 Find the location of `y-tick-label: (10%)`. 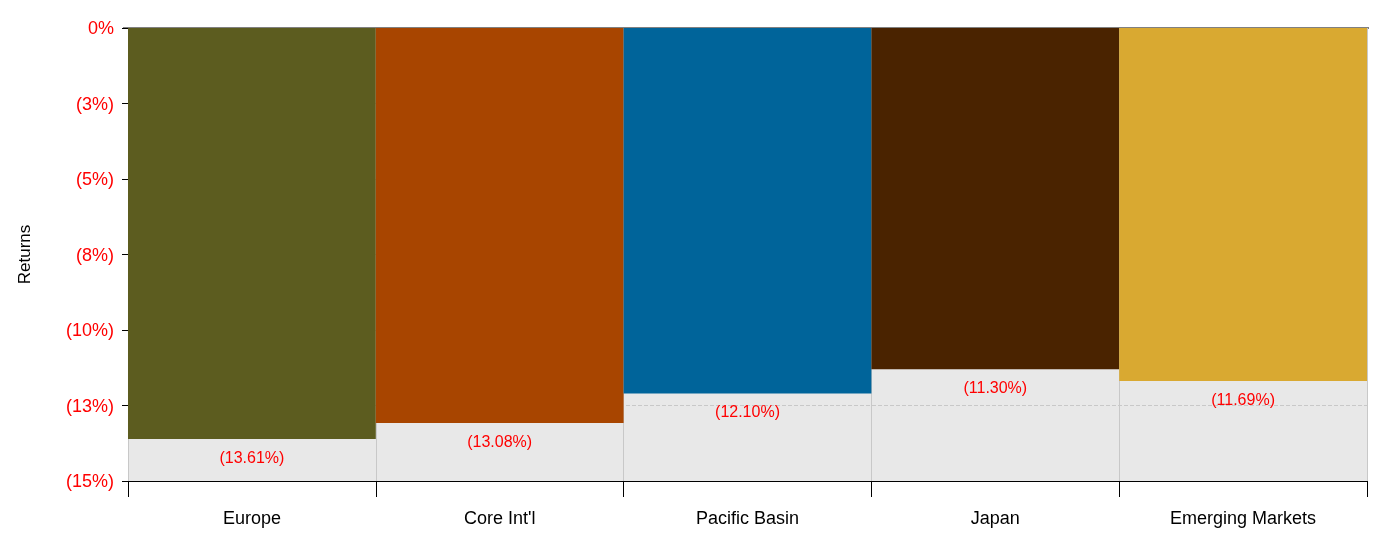

y-tick-label: (10%) is located at coordinates (89, 330).